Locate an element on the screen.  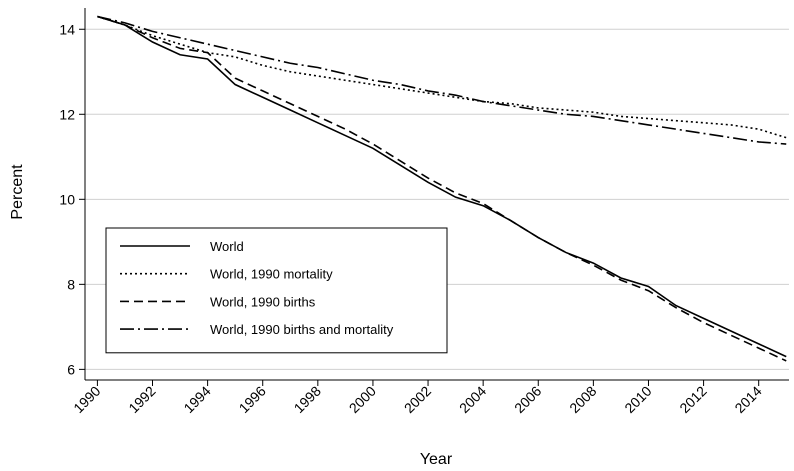
y-tick-label: 10 is located at coordinates (67, 199).